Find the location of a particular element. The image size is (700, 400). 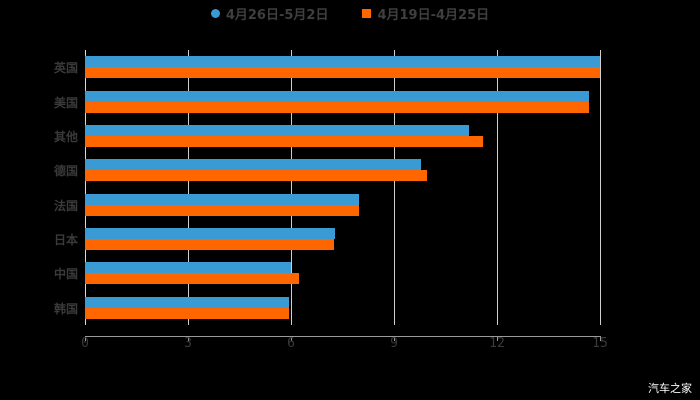

x-tick-label: 9 is located at coordinates (394, 343).